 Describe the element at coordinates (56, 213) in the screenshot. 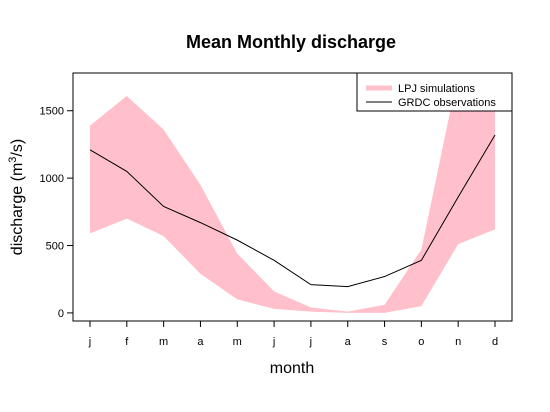

I see `y-axis: 0 500 1000 1500` at that location.